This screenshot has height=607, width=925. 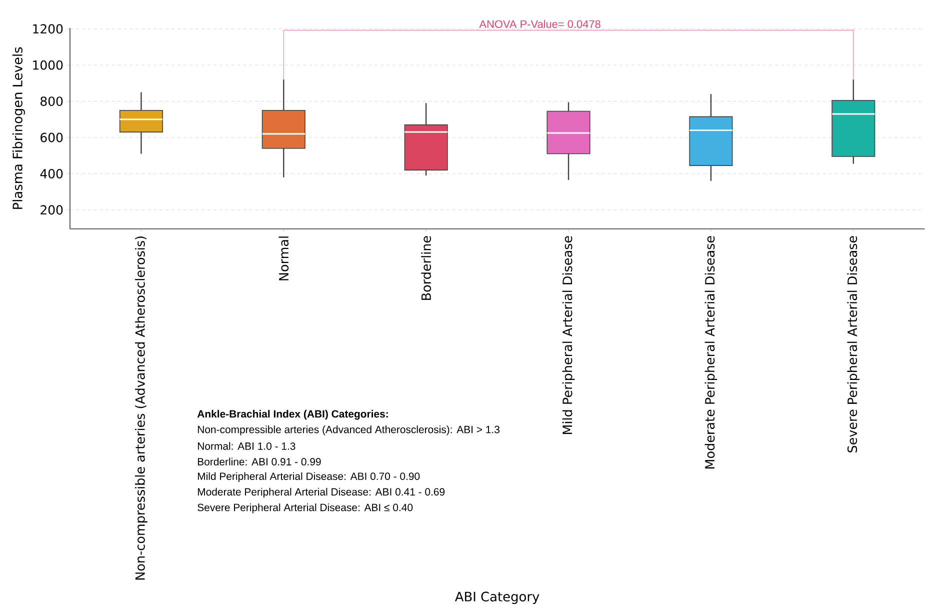 What do you see at coordinates (321, 493) in the screenshot?
I see `text: Moderate Peripheral Arterial Disease: ABI 0.41 - 0.69` at bounding box center [321, 493].